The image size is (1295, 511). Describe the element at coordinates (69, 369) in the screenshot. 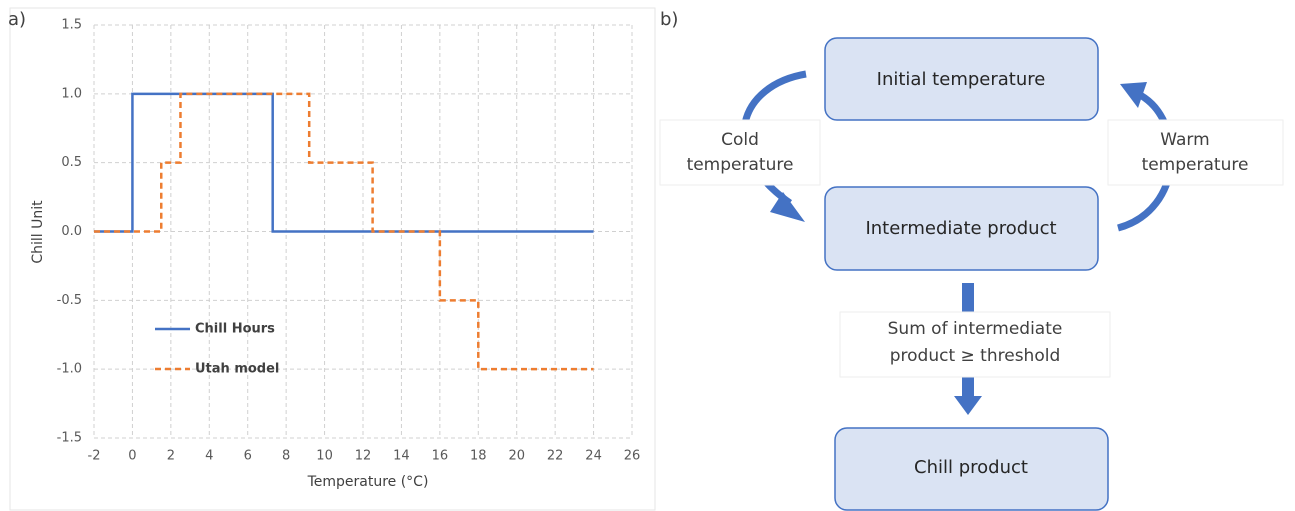

I see `y-tick-label: -1.0` at that location.